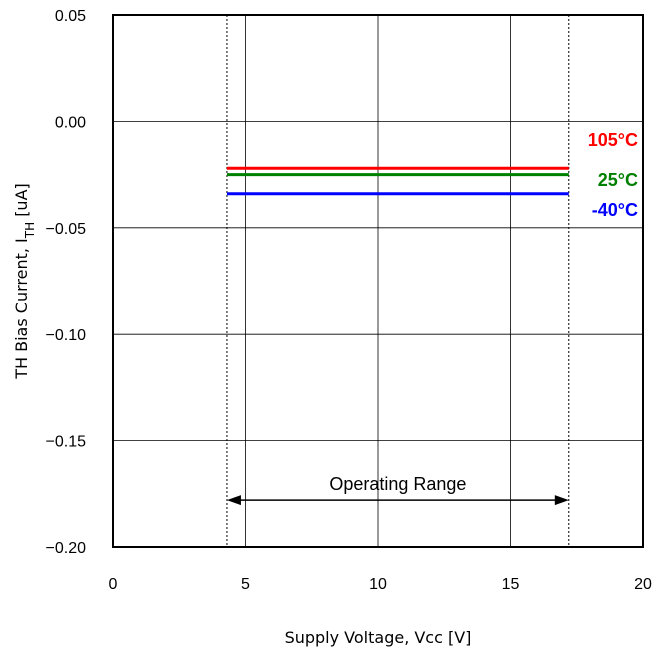 The height and width of the screenshot is (655, 665). Describe the element at coordinates (30, 230) in the screenshot. I see `y-axis-label-subscript: TH` at that location.